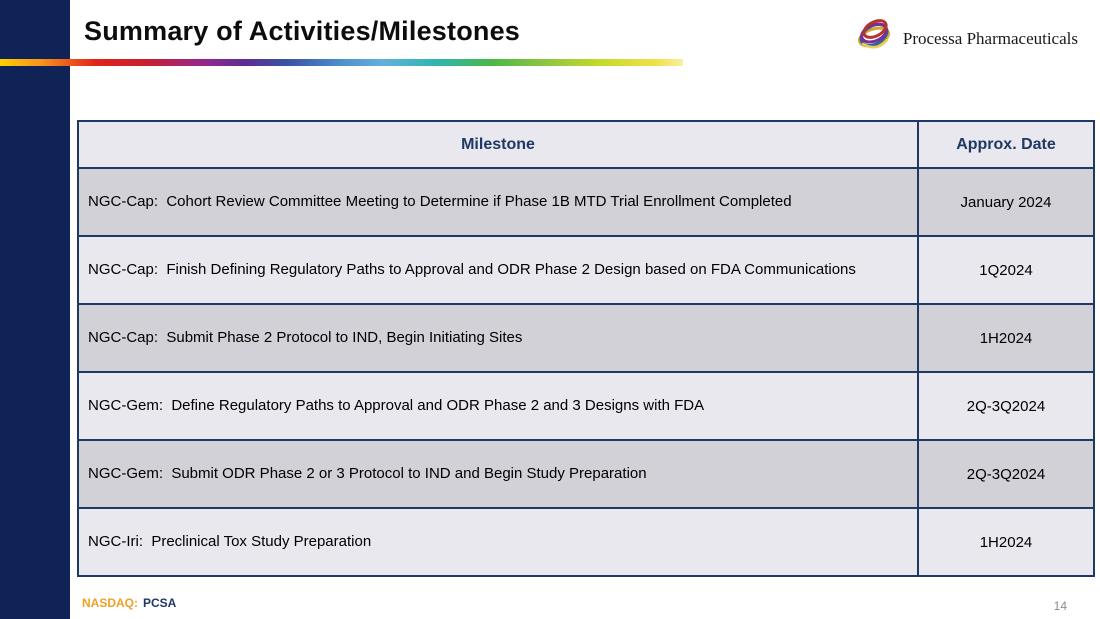 The height and width of the screenshot is (619, 1100). I want to click on date-cell: January 2024, so click(1006, 202).